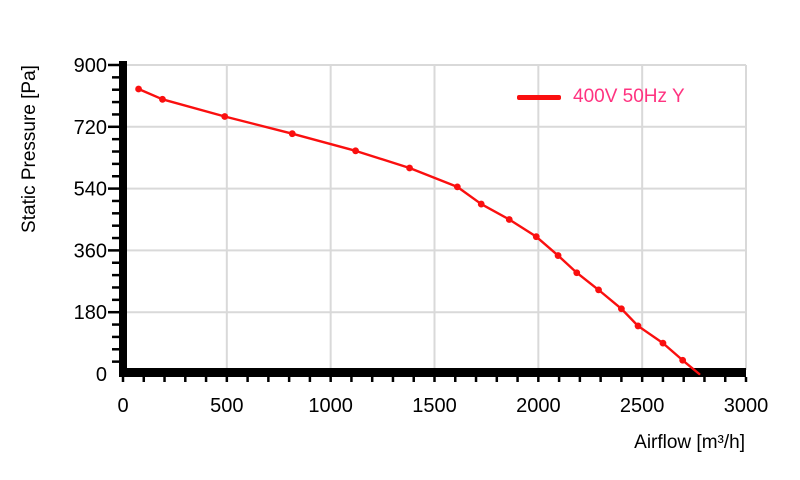  I want to click on x-tick-label: 0, so click(122, 406).